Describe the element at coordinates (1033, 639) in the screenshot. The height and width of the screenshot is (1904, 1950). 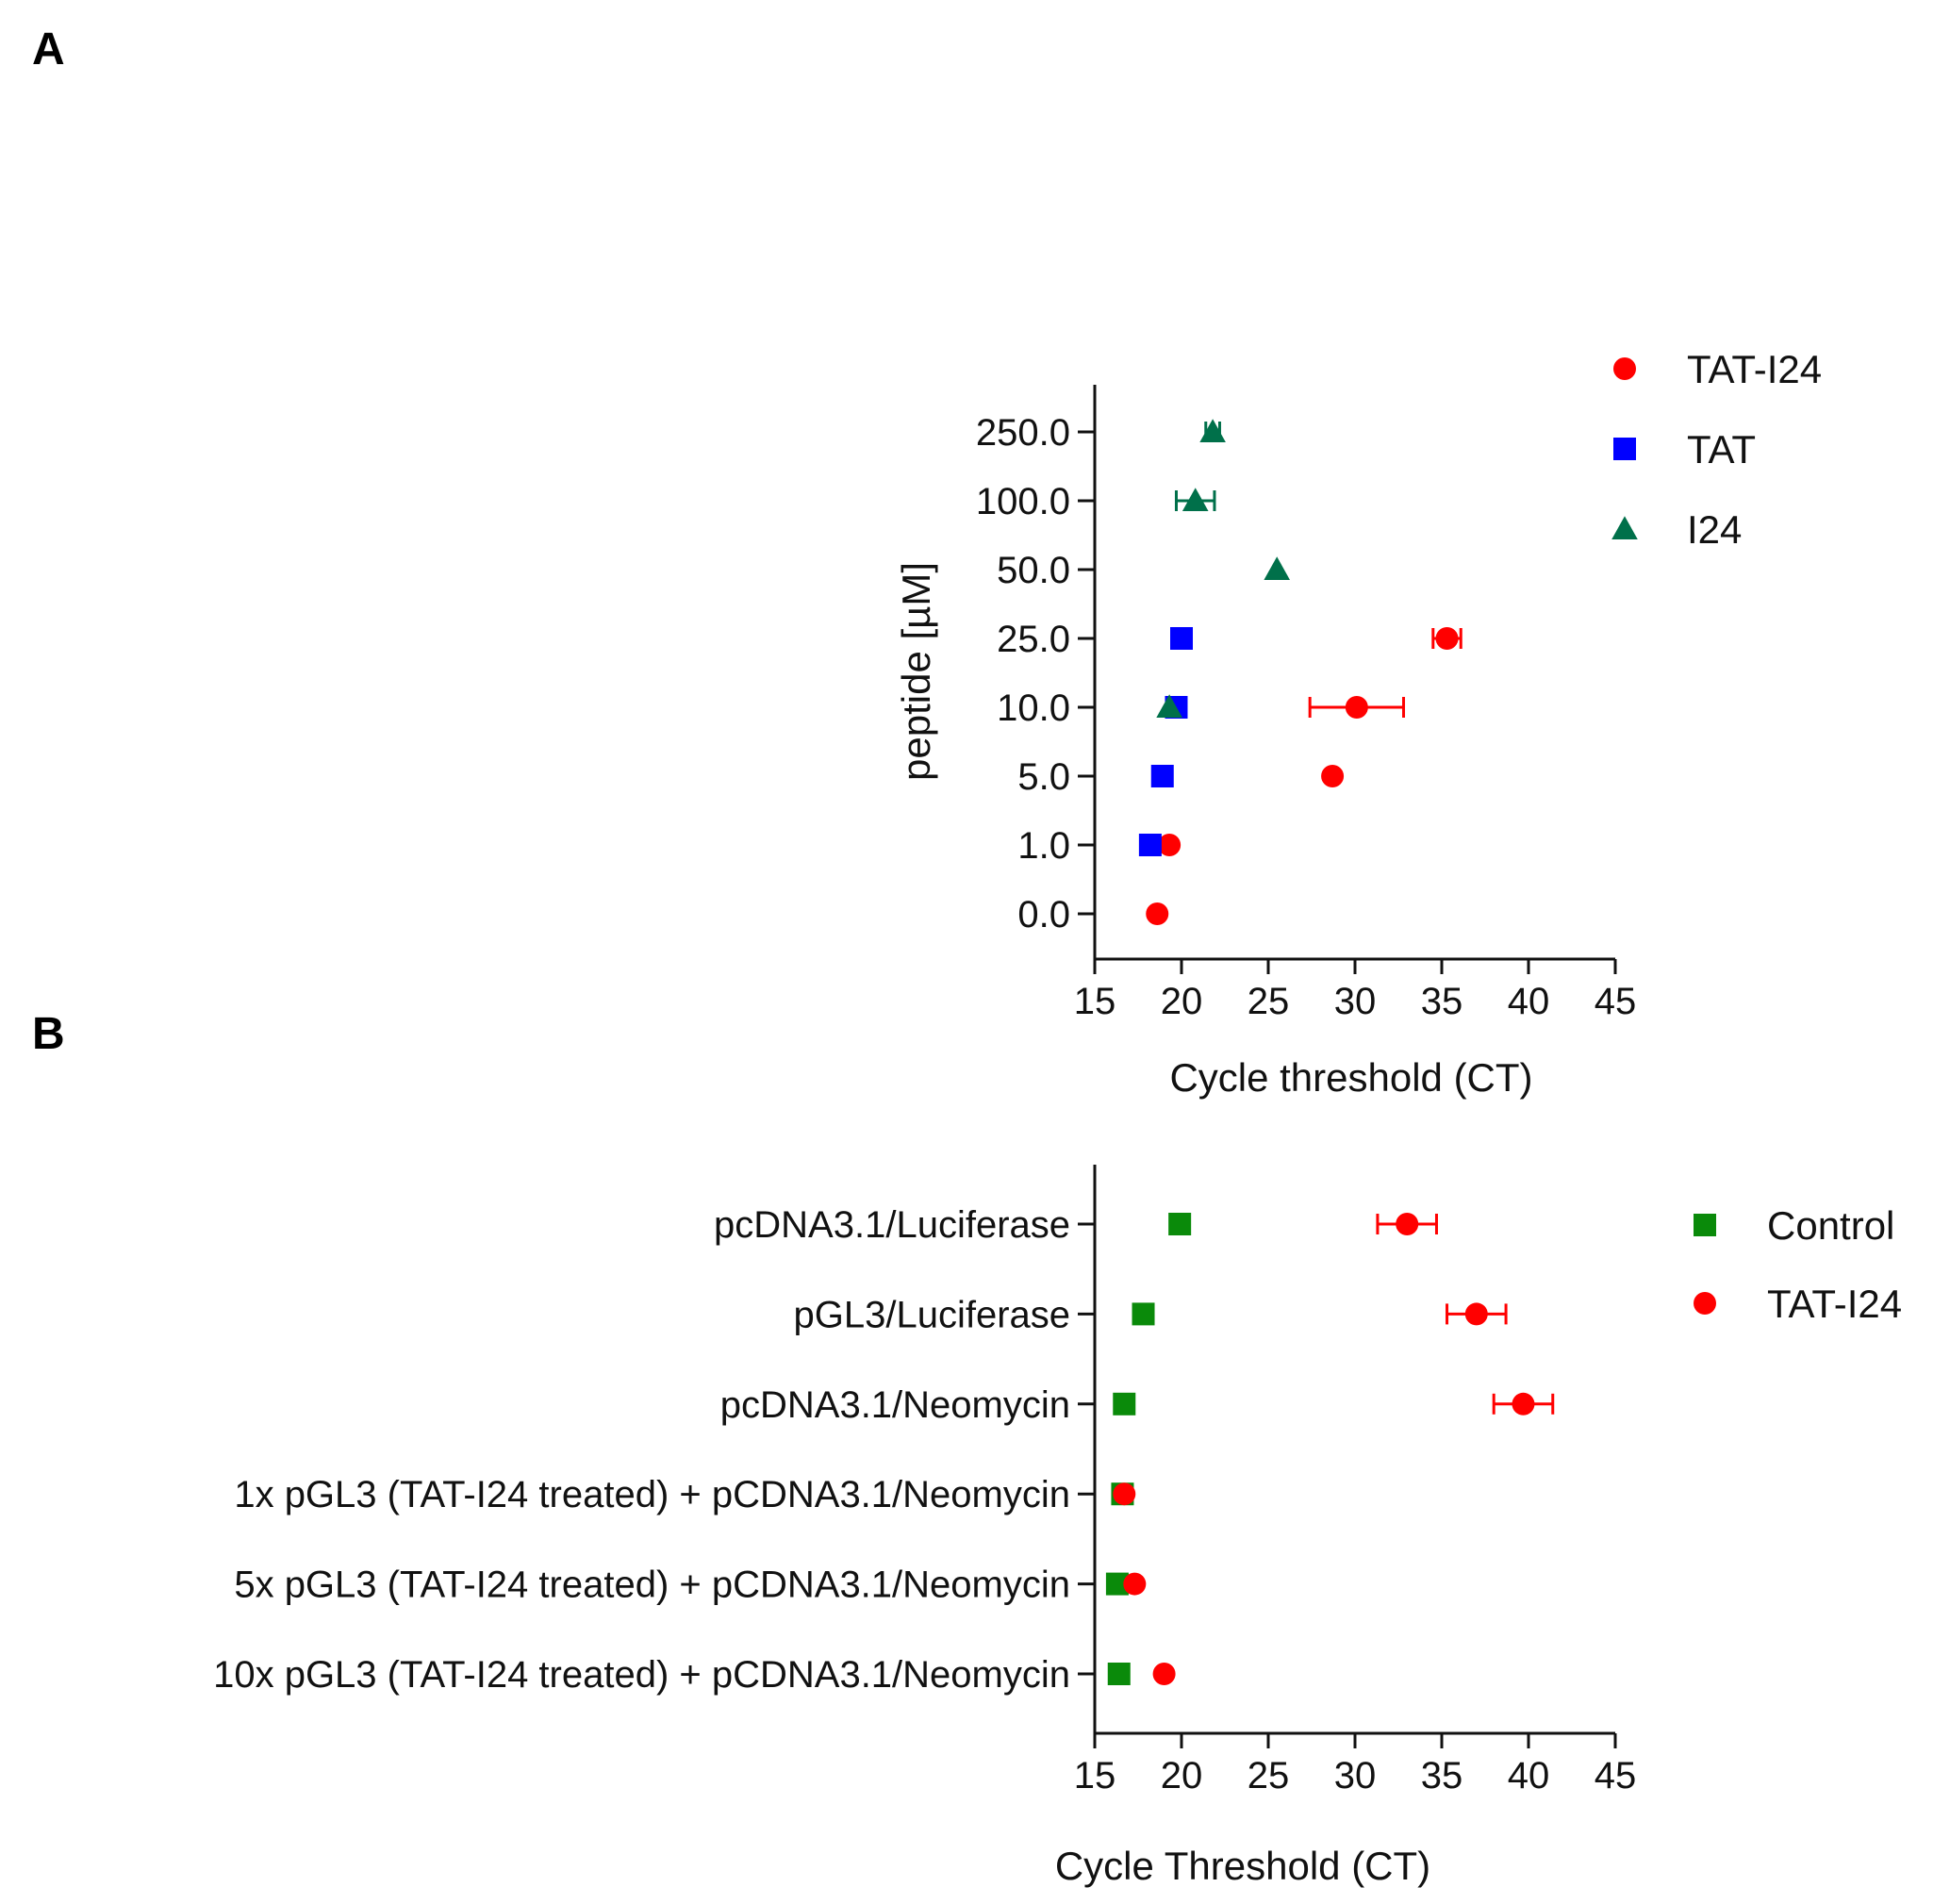
I see `y-tick-label: 25.0` at that location.